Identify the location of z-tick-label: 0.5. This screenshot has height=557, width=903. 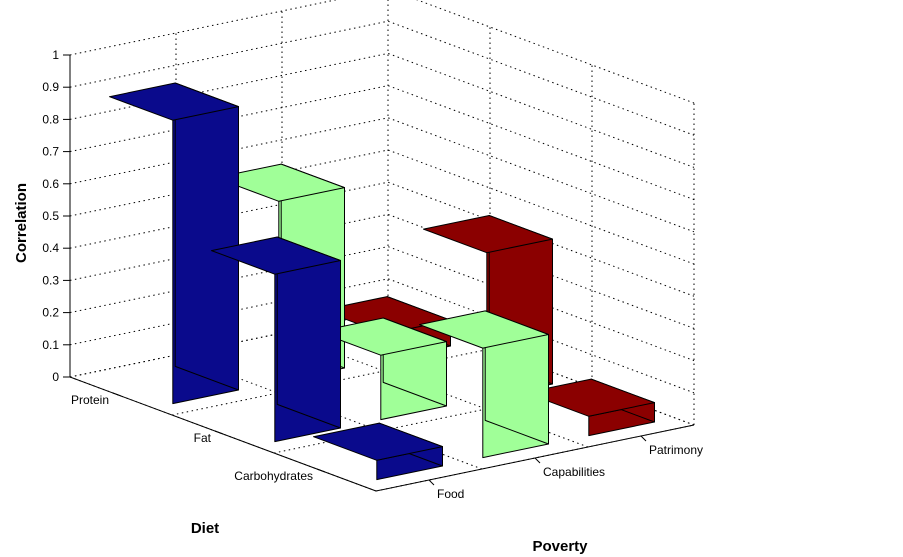
(50, 216).